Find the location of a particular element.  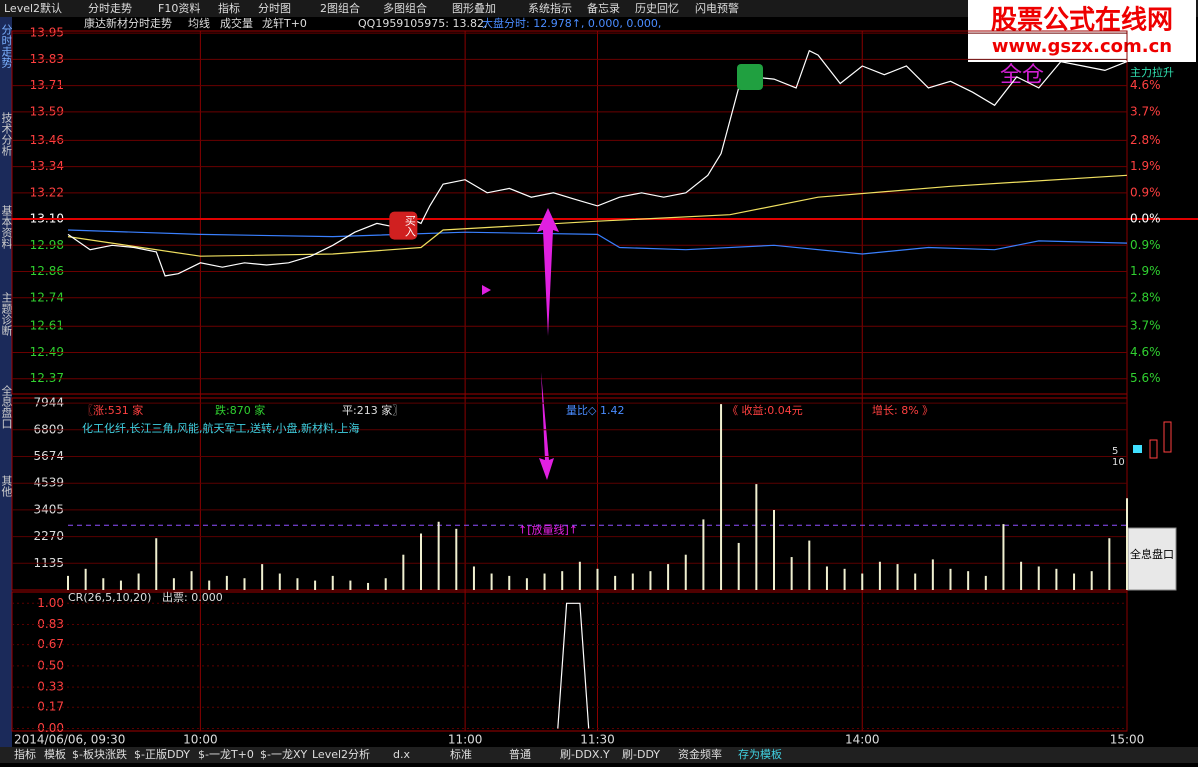

buy-marker is located at coordinates (403, 225).